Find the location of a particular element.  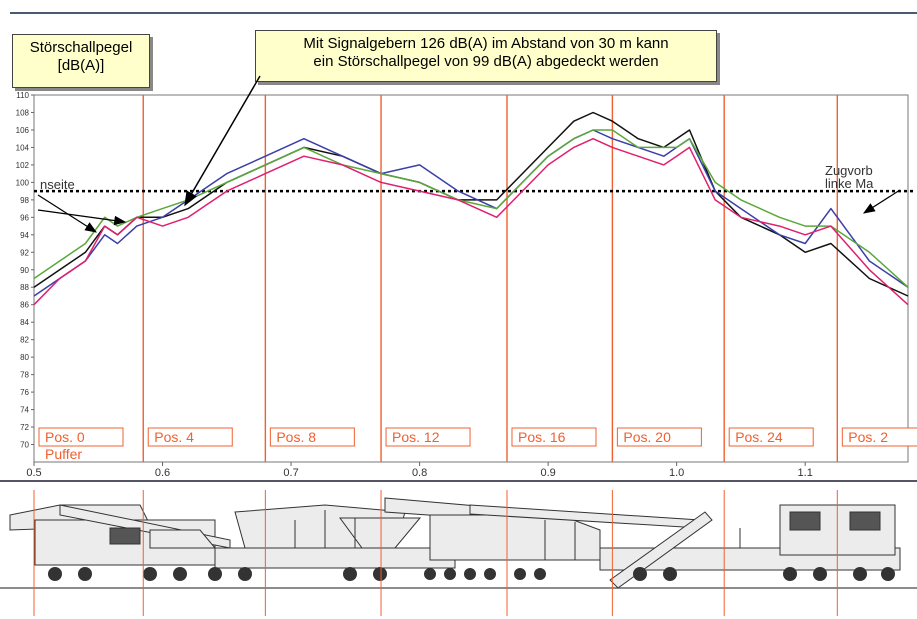

position-label: Pos. 4 is located at coordinates (174, 437).